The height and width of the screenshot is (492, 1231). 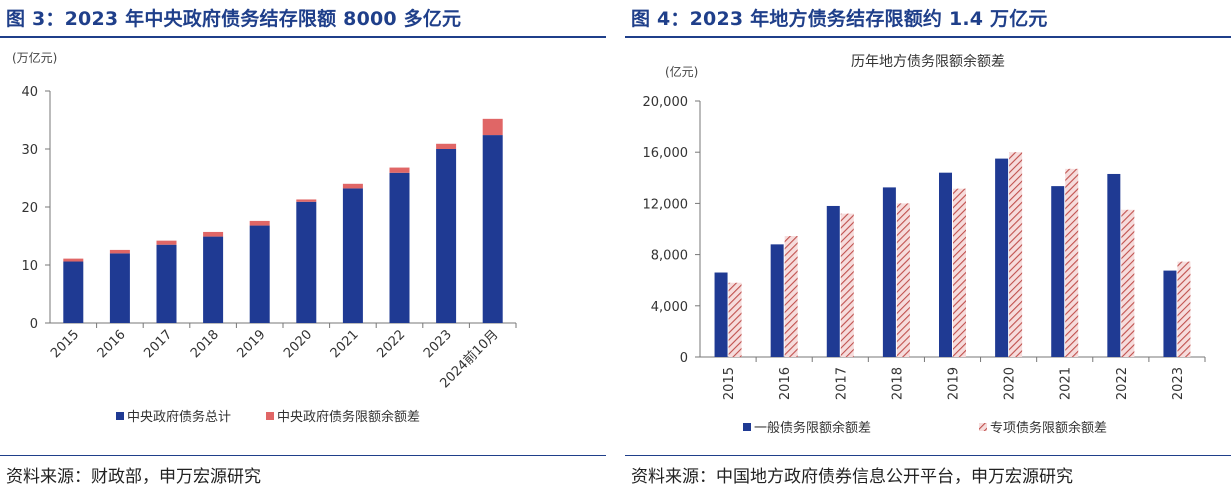 I want to click on y-tick-label: 8,000, so click(x=669, y=256).